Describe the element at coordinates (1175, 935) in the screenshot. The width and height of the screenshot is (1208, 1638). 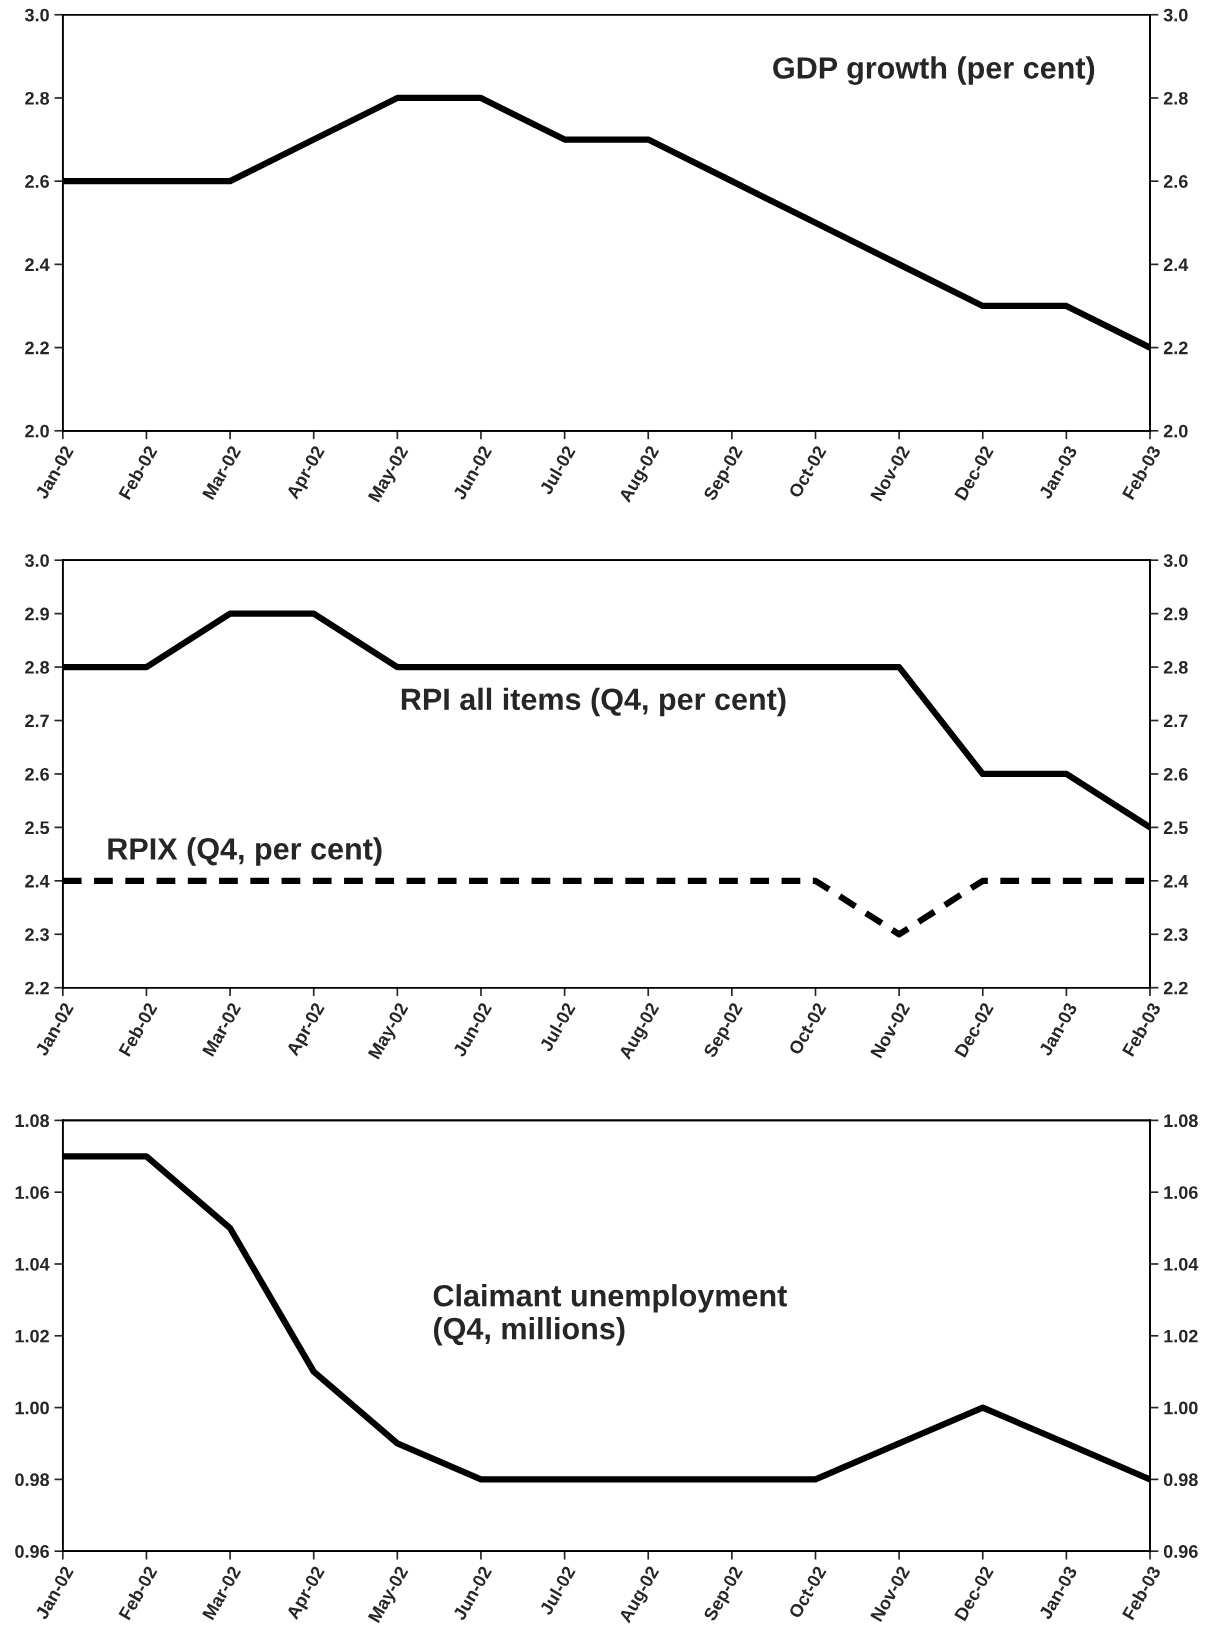
I see `y2-tick-label: 2.3` at that location.